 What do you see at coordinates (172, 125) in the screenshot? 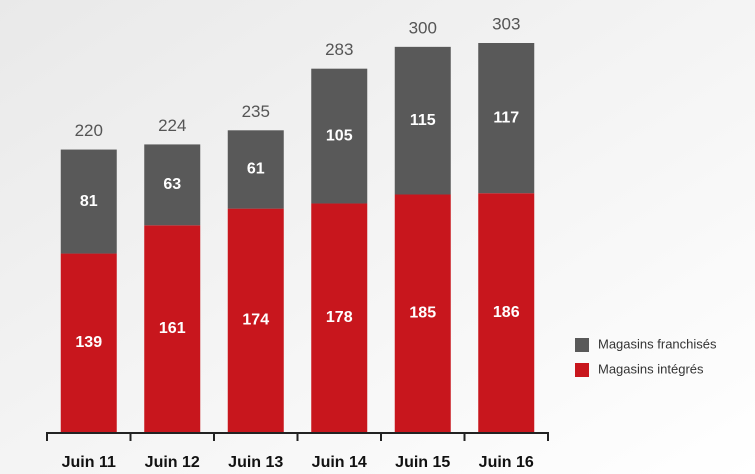
I see `total-label: 224` at bounding box center [172, 125].